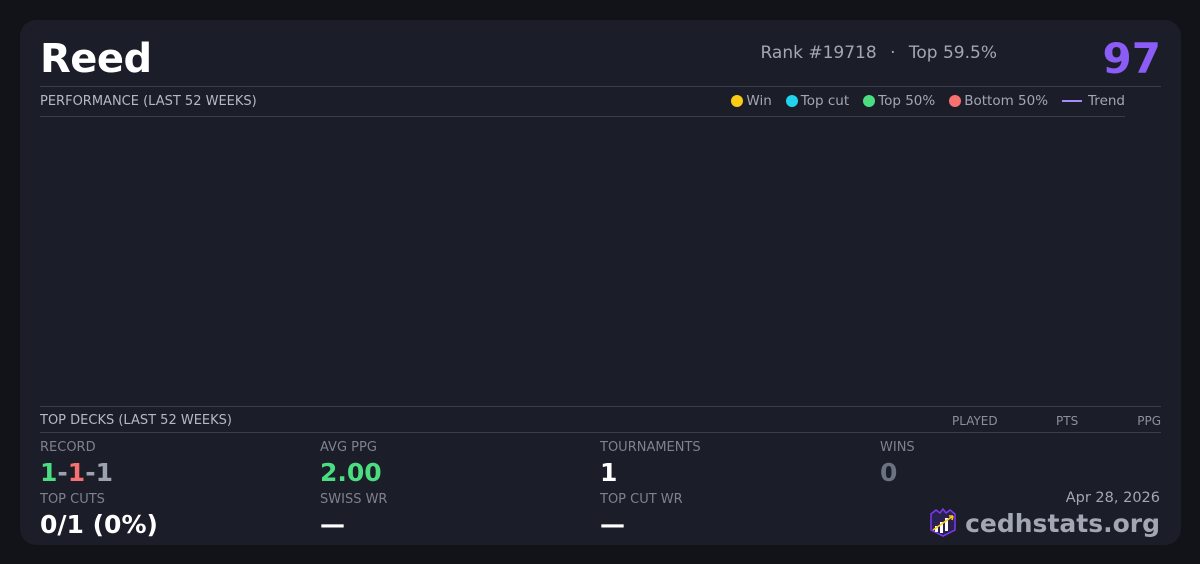  Describe the element at coordinates (791, 101) in the screenshot. I see `top-cut-dot-icon` at that location.